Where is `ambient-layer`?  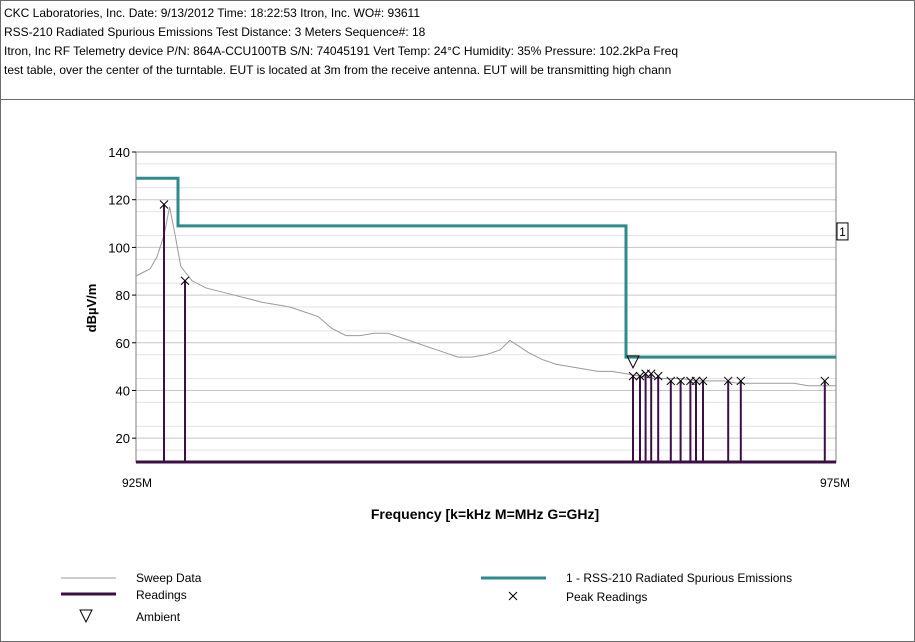 ambient-layer is located at coordinates (633, 362).